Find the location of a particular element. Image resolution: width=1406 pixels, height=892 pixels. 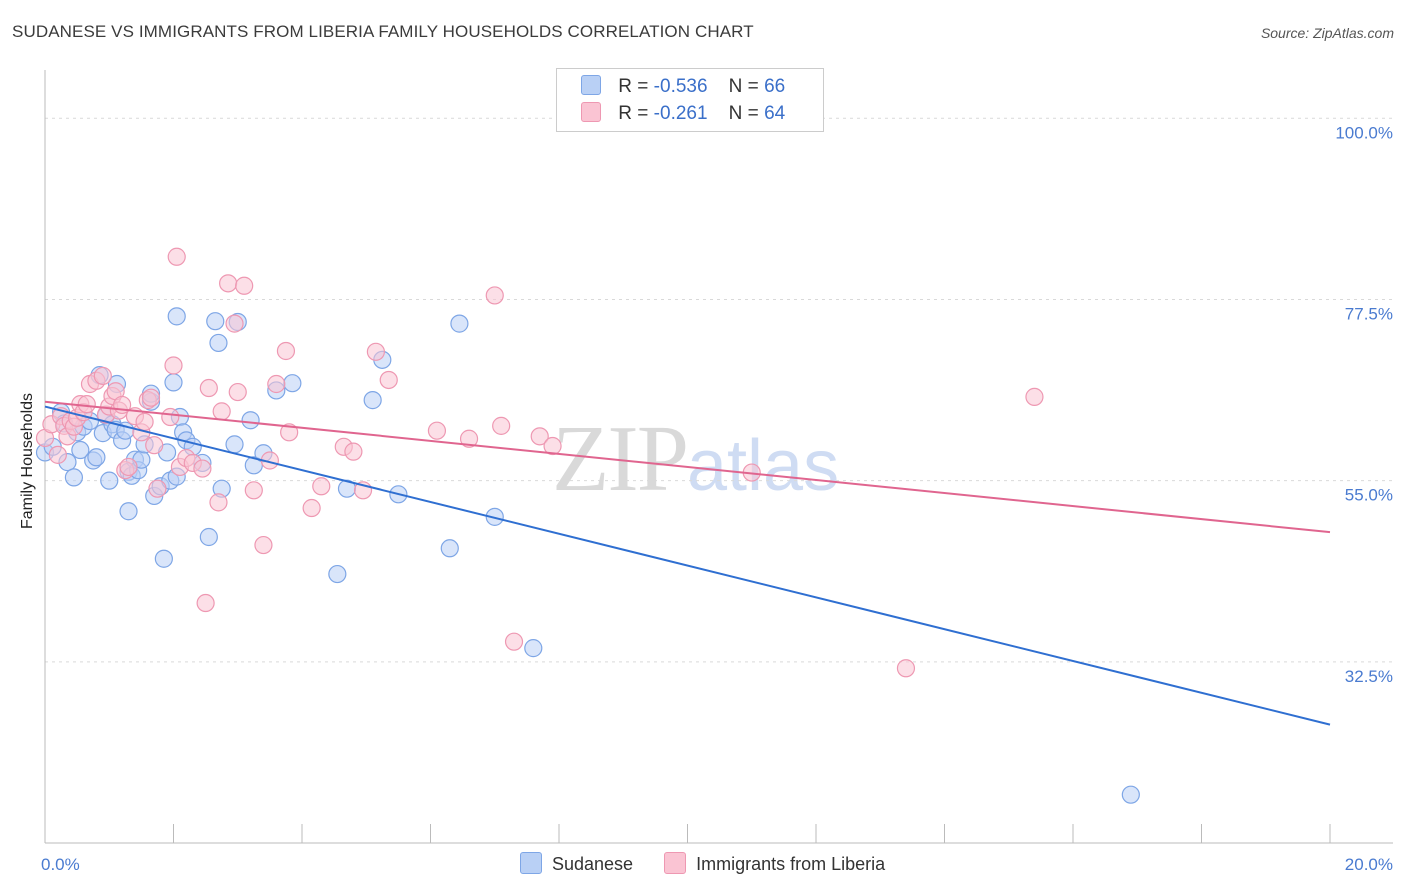

watermark: ZIPatlas is located at coordinates (695, 458).